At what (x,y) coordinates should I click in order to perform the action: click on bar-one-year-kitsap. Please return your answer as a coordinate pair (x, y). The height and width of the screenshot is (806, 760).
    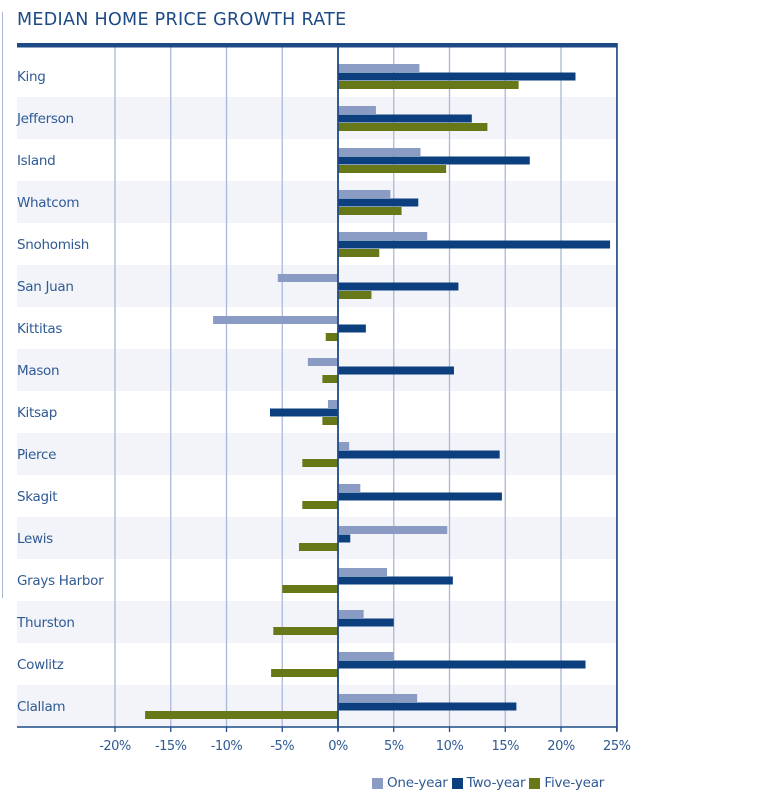
    Looking at the image, I should click on (332, 404).